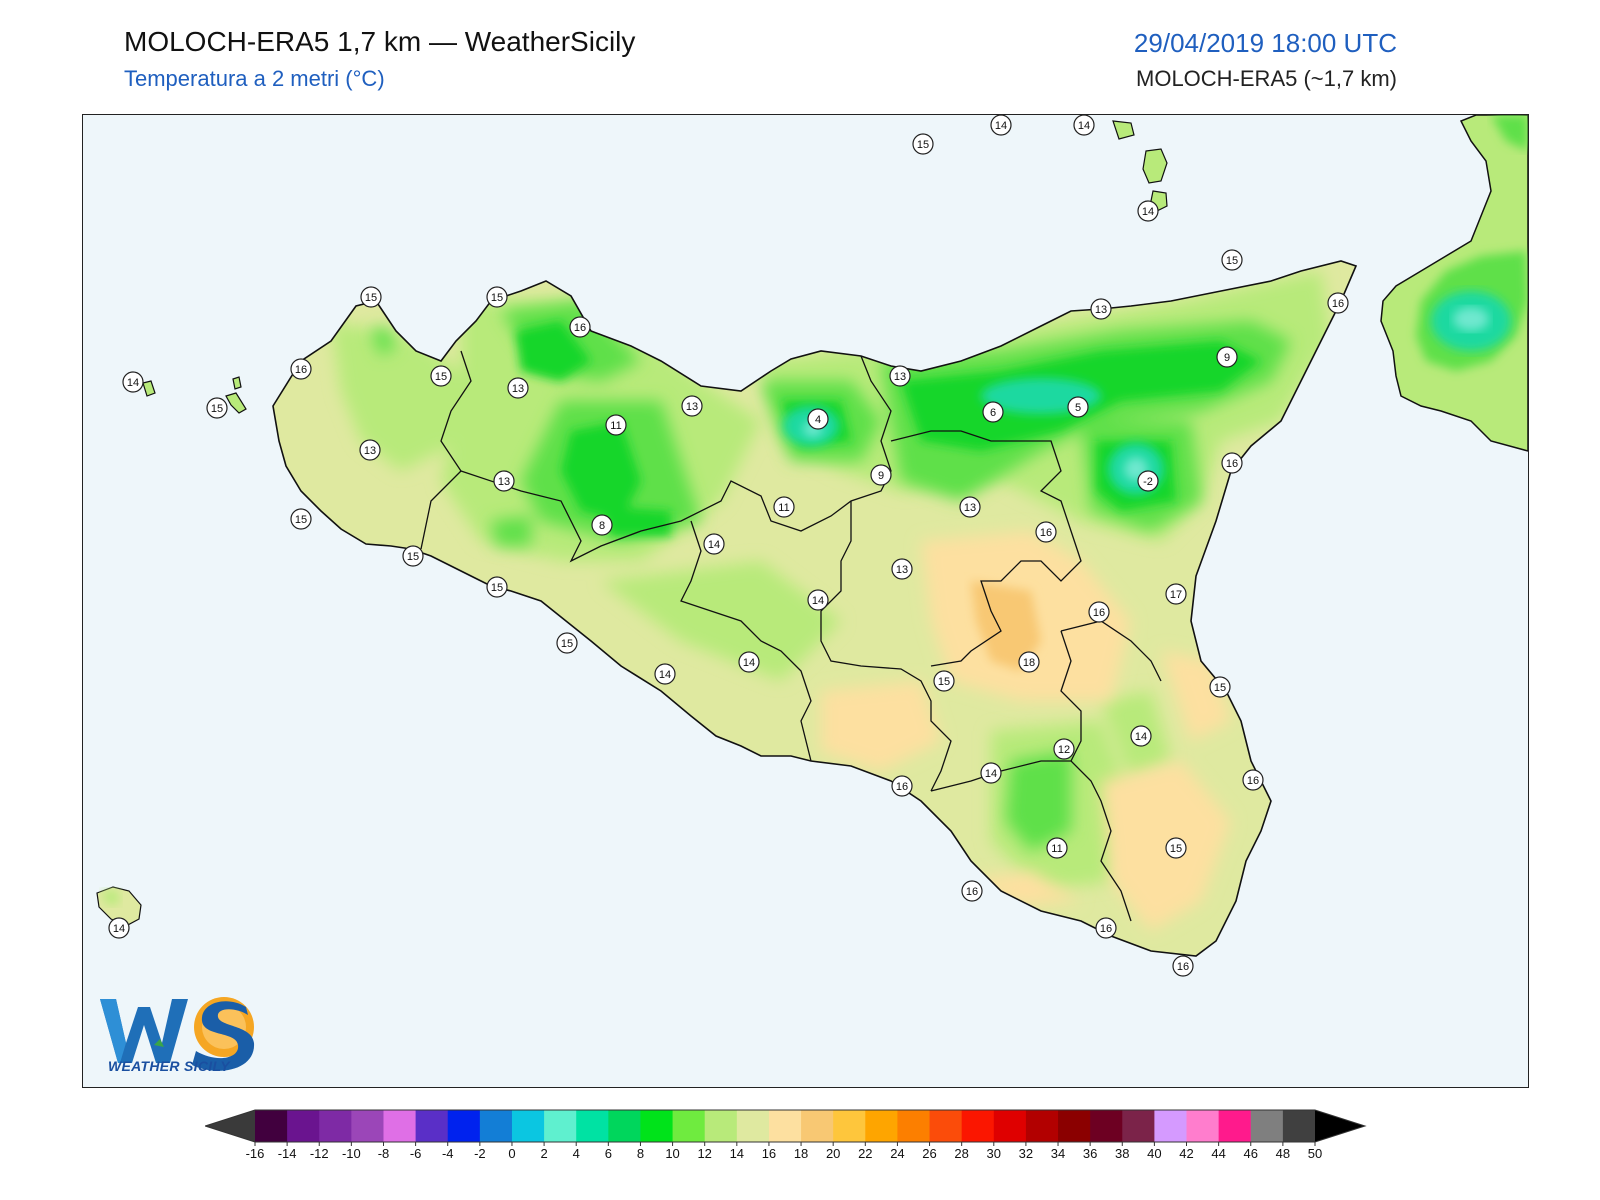 The width and height of the screenshot is (1600, 1200). Describe the element at coordinates (169, 1066) in the screenshot. I see `weather-sicily-logo-text: WEATHER SICILY` at that location.